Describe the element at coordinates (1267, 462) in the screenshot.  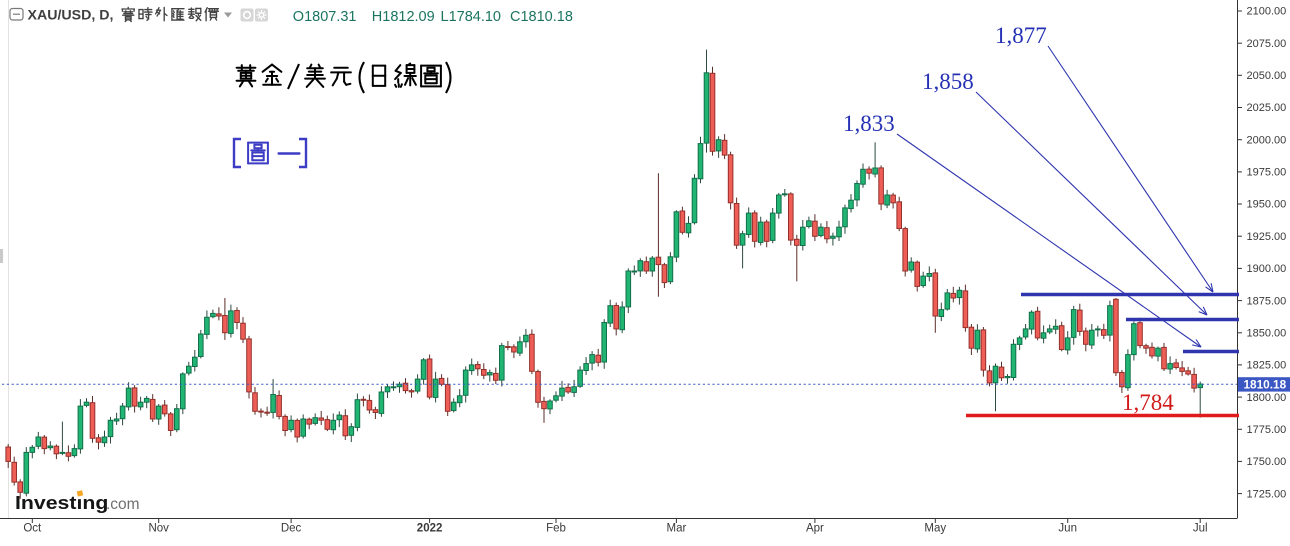
I see `svg-text: 1750.00` at that location.